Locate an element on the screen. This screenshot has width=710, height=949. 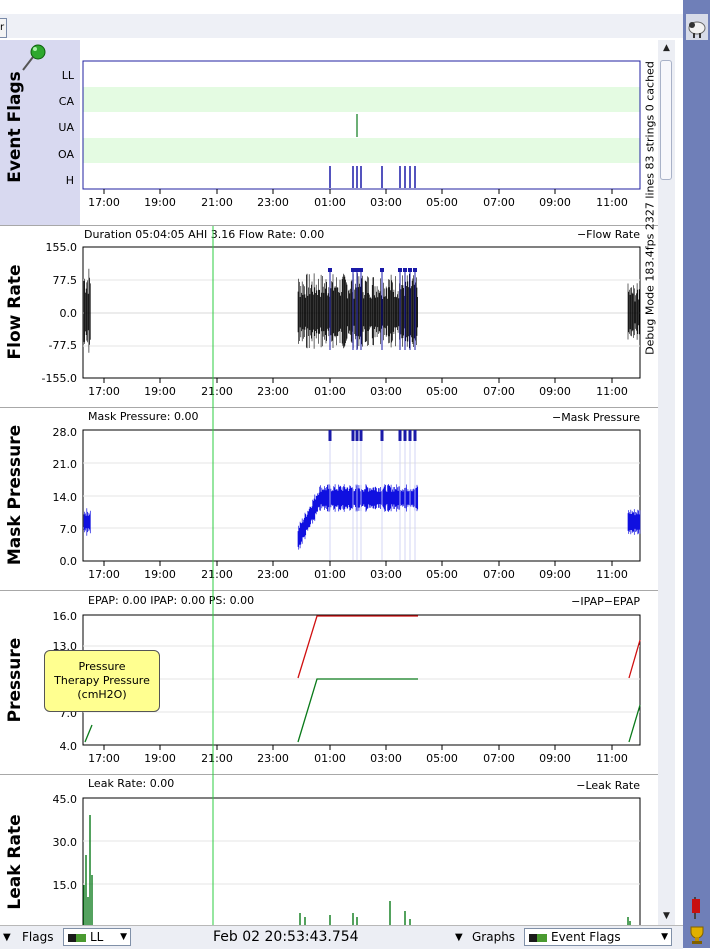
graph-color-swatch-icon is located at coordinates (538, 937).